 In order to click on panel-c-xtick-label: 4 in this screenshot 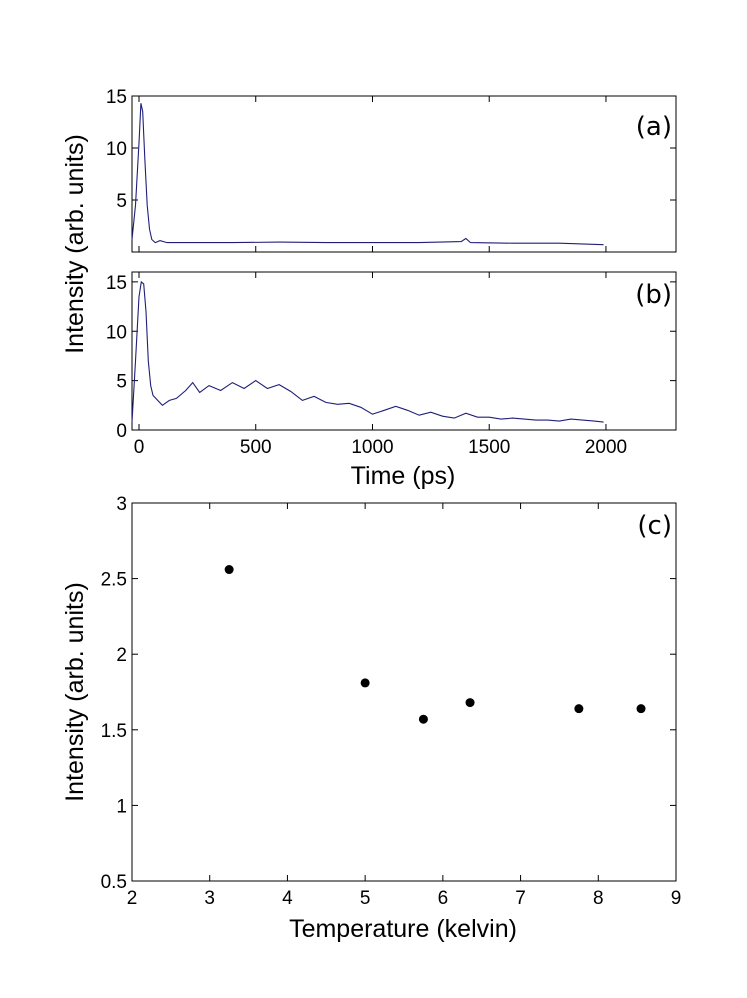, I will do `click(287, 898)`.